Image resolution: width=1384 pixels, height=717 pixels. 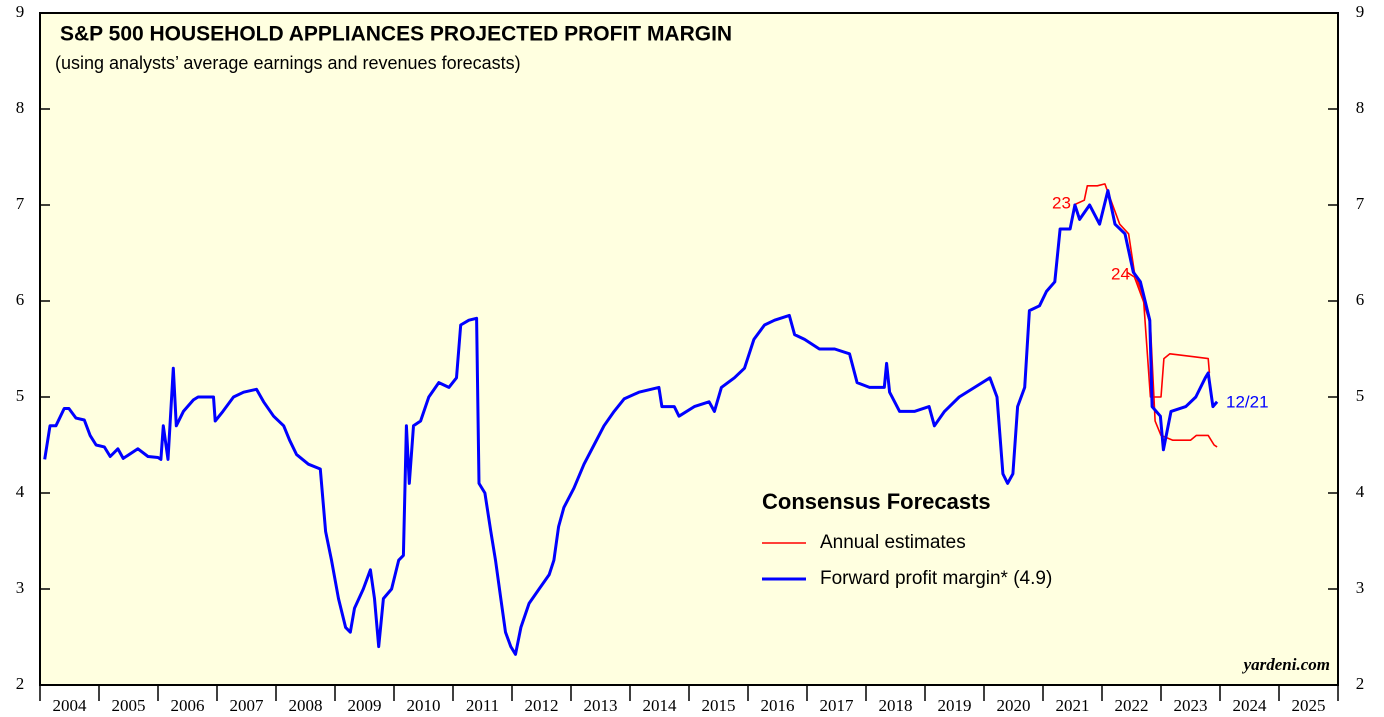 I want to click on y-tick-label: 2, so click(x=20, y=683).